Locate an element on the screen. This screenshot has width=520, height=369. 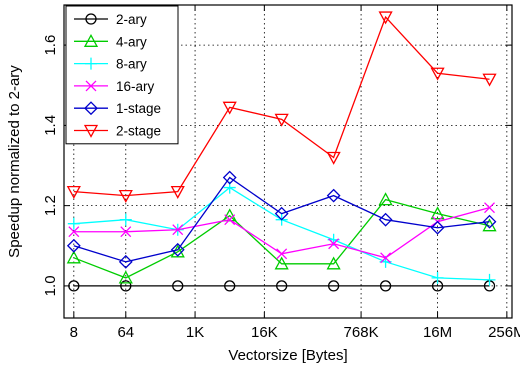
legend-item: 4-ary is located at coordinates (110, 41).